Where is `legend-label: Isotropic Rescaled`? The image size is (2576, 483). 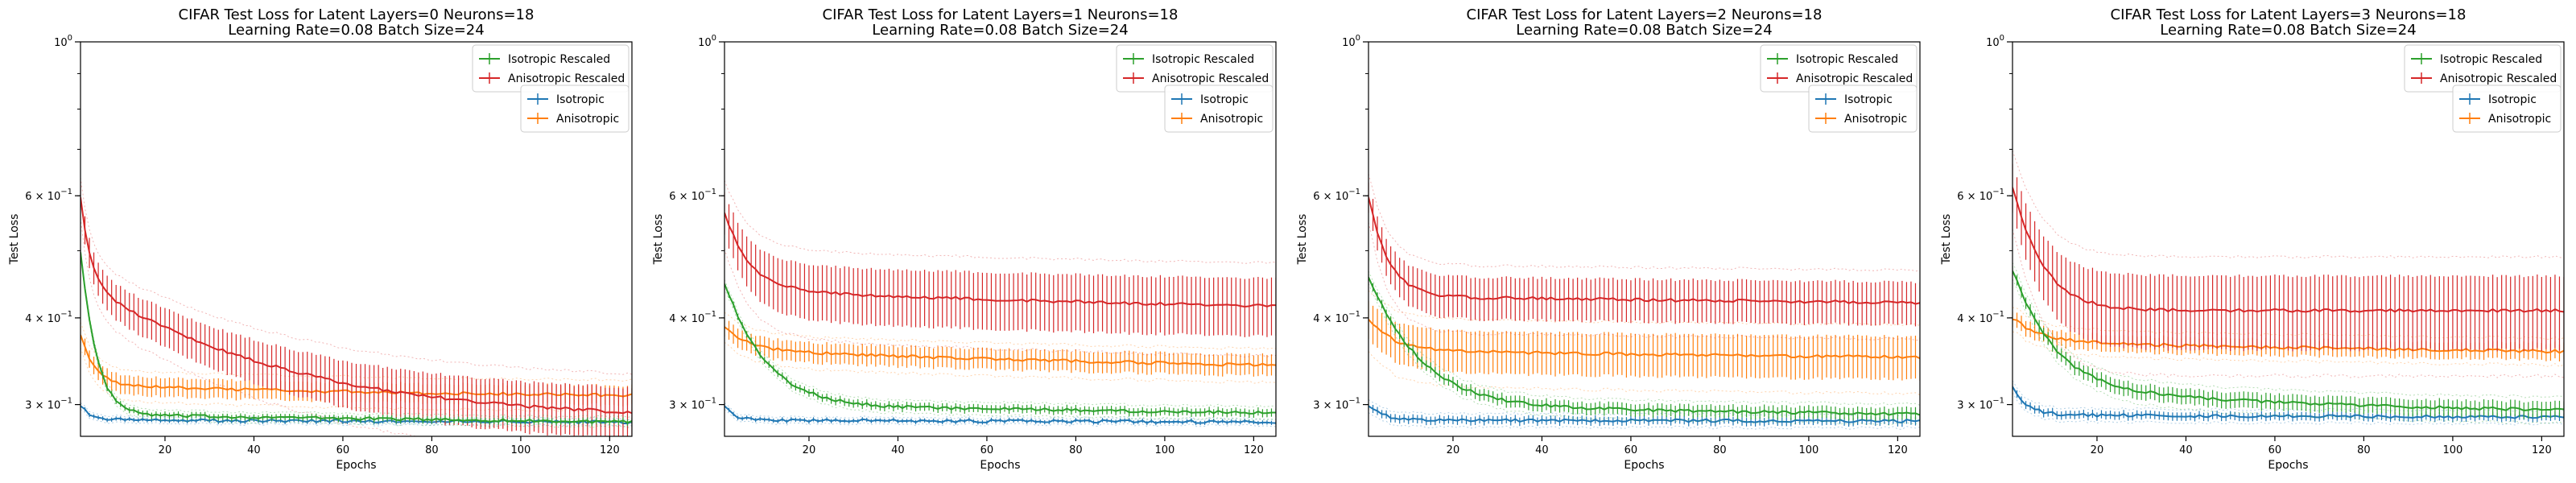
legend-label: Isotropic Rescaled is located at coordinates (1203, 59).